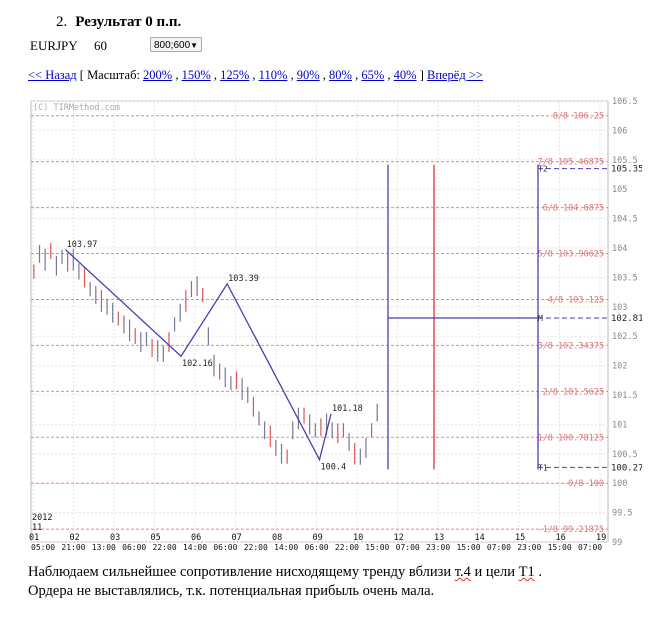  What do you see at coordinates (52, 75) in the screenshot?
I see `back-link: << Назад` at bounding box center [52, 75].